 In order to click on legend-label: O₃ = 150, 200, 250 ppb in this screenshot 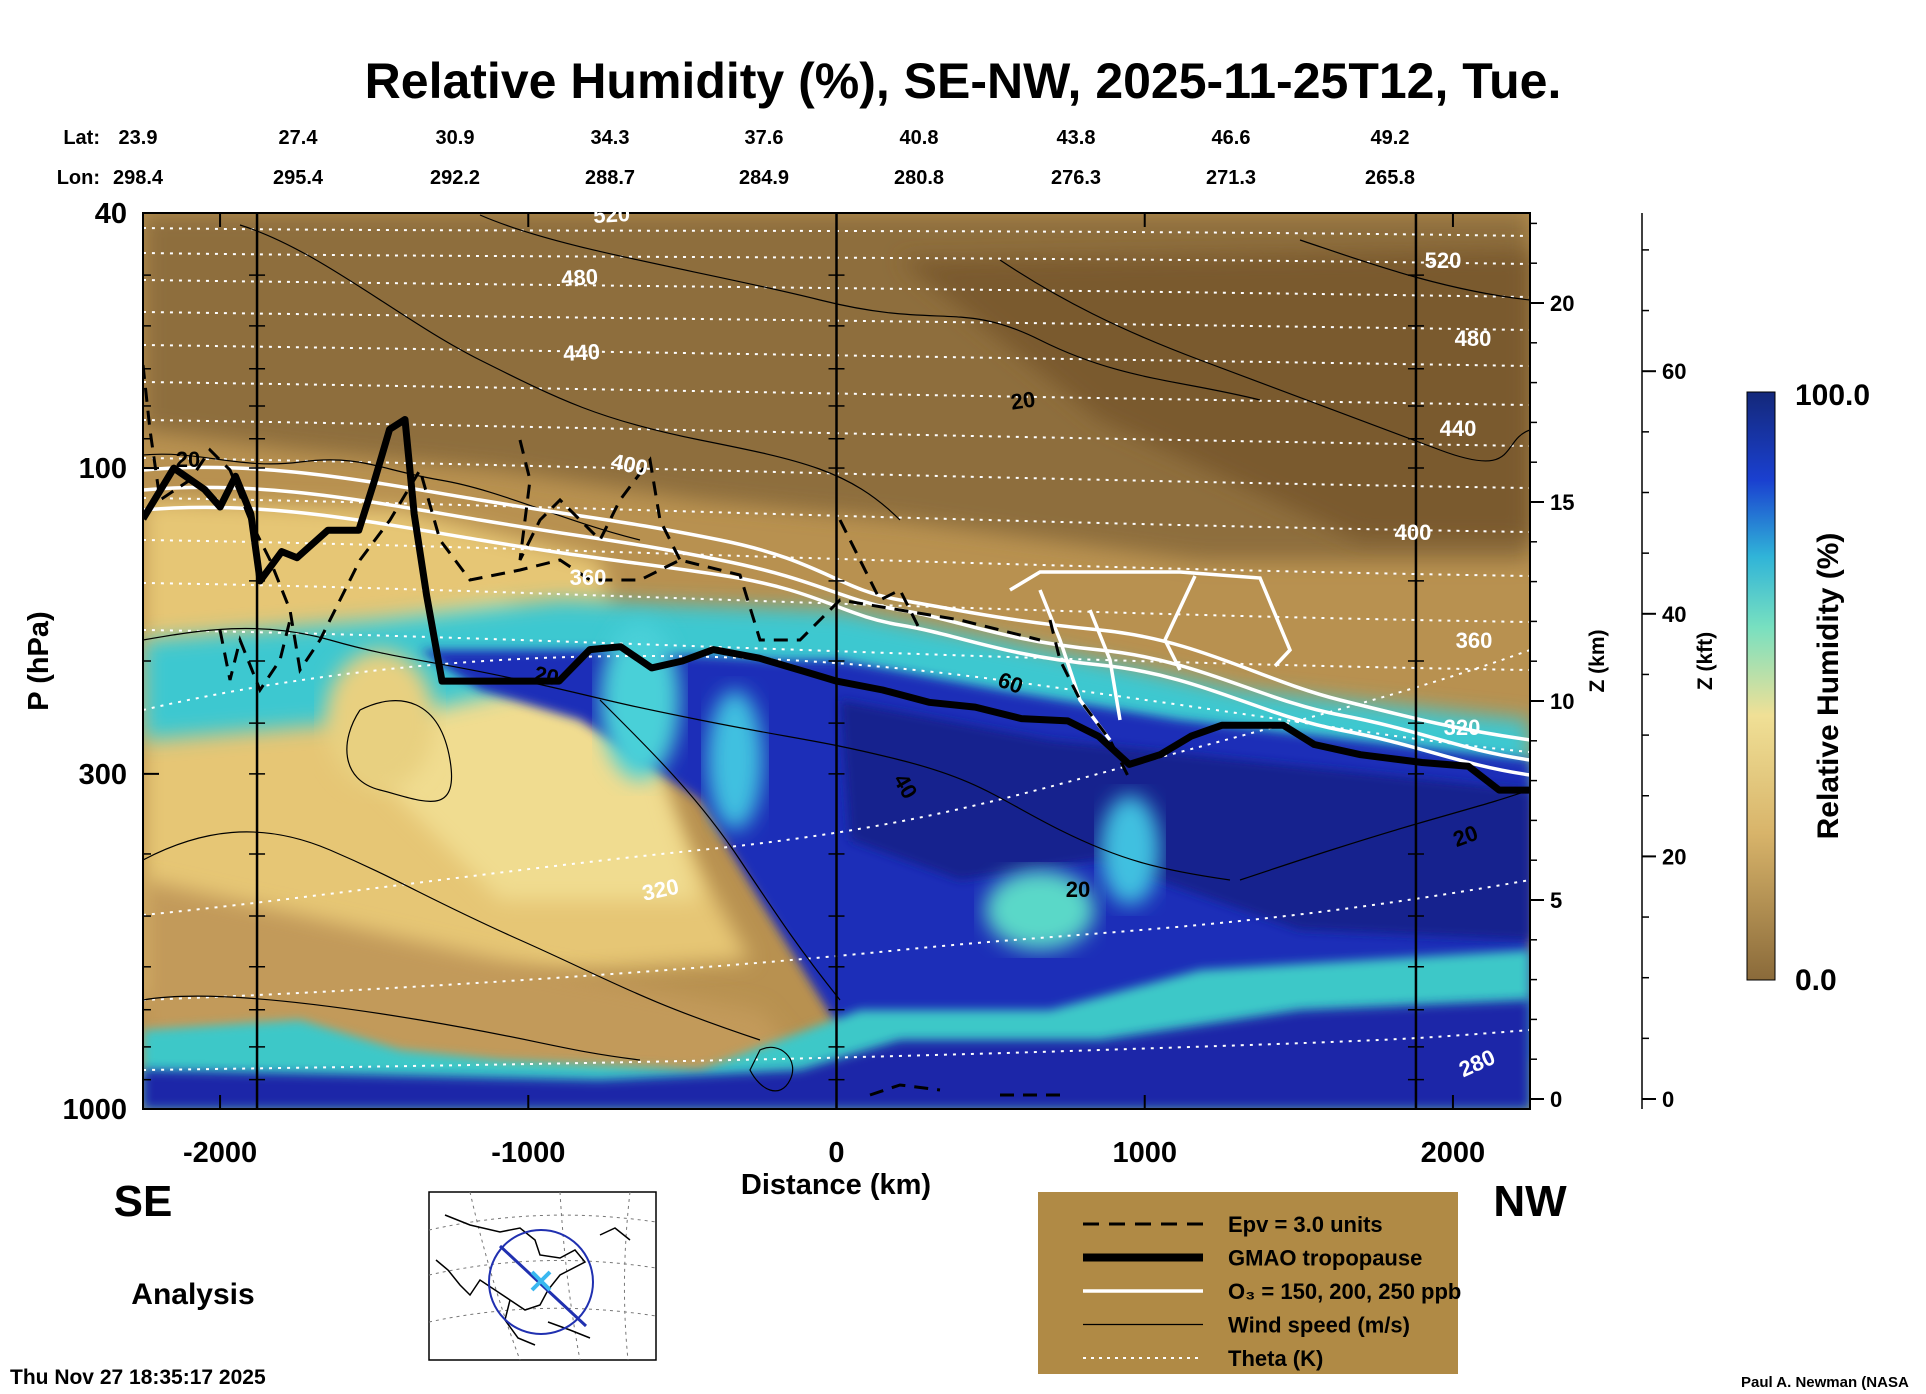, I will do `click(1344, 1291)`.